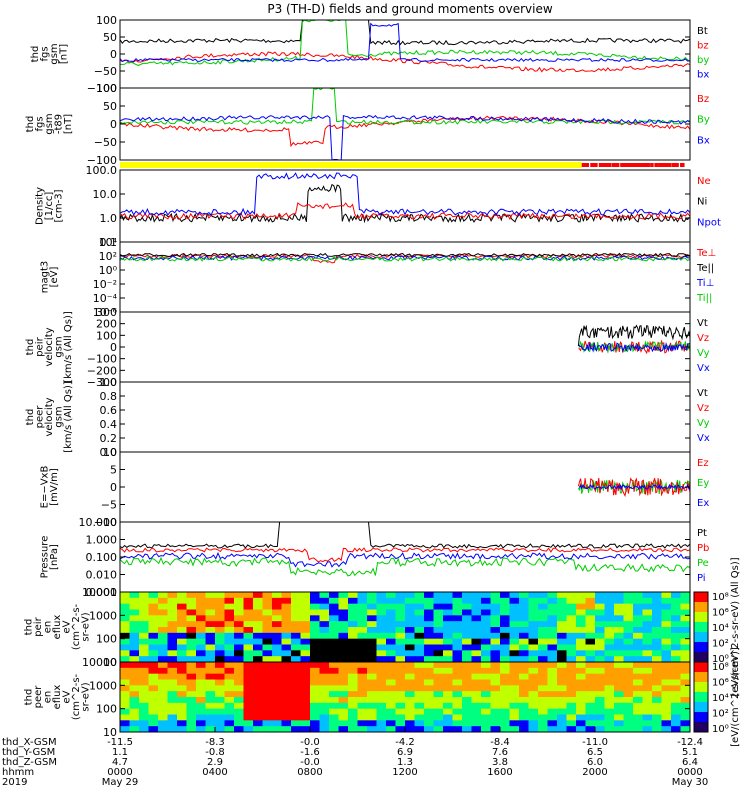 This screenshot has width=750, height=804. I want to click on x-row-label: thd_Z-GSM, so click(29, 762).